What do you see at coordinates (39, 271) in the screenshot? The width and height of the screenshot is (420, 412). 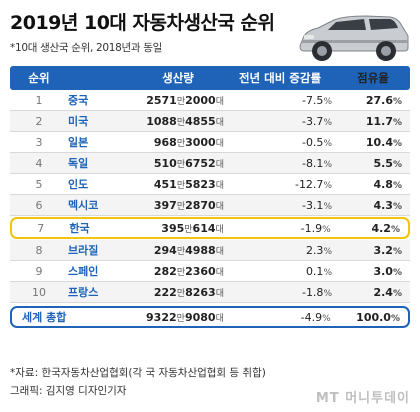 I see `rank-cell: 9` at bounding box center [39, 271].